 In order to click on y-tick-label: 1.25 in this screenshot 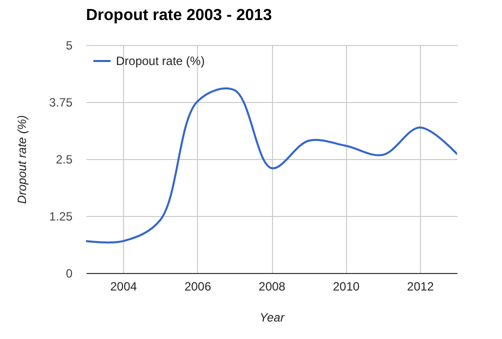, I will do `click(61, 217)`.